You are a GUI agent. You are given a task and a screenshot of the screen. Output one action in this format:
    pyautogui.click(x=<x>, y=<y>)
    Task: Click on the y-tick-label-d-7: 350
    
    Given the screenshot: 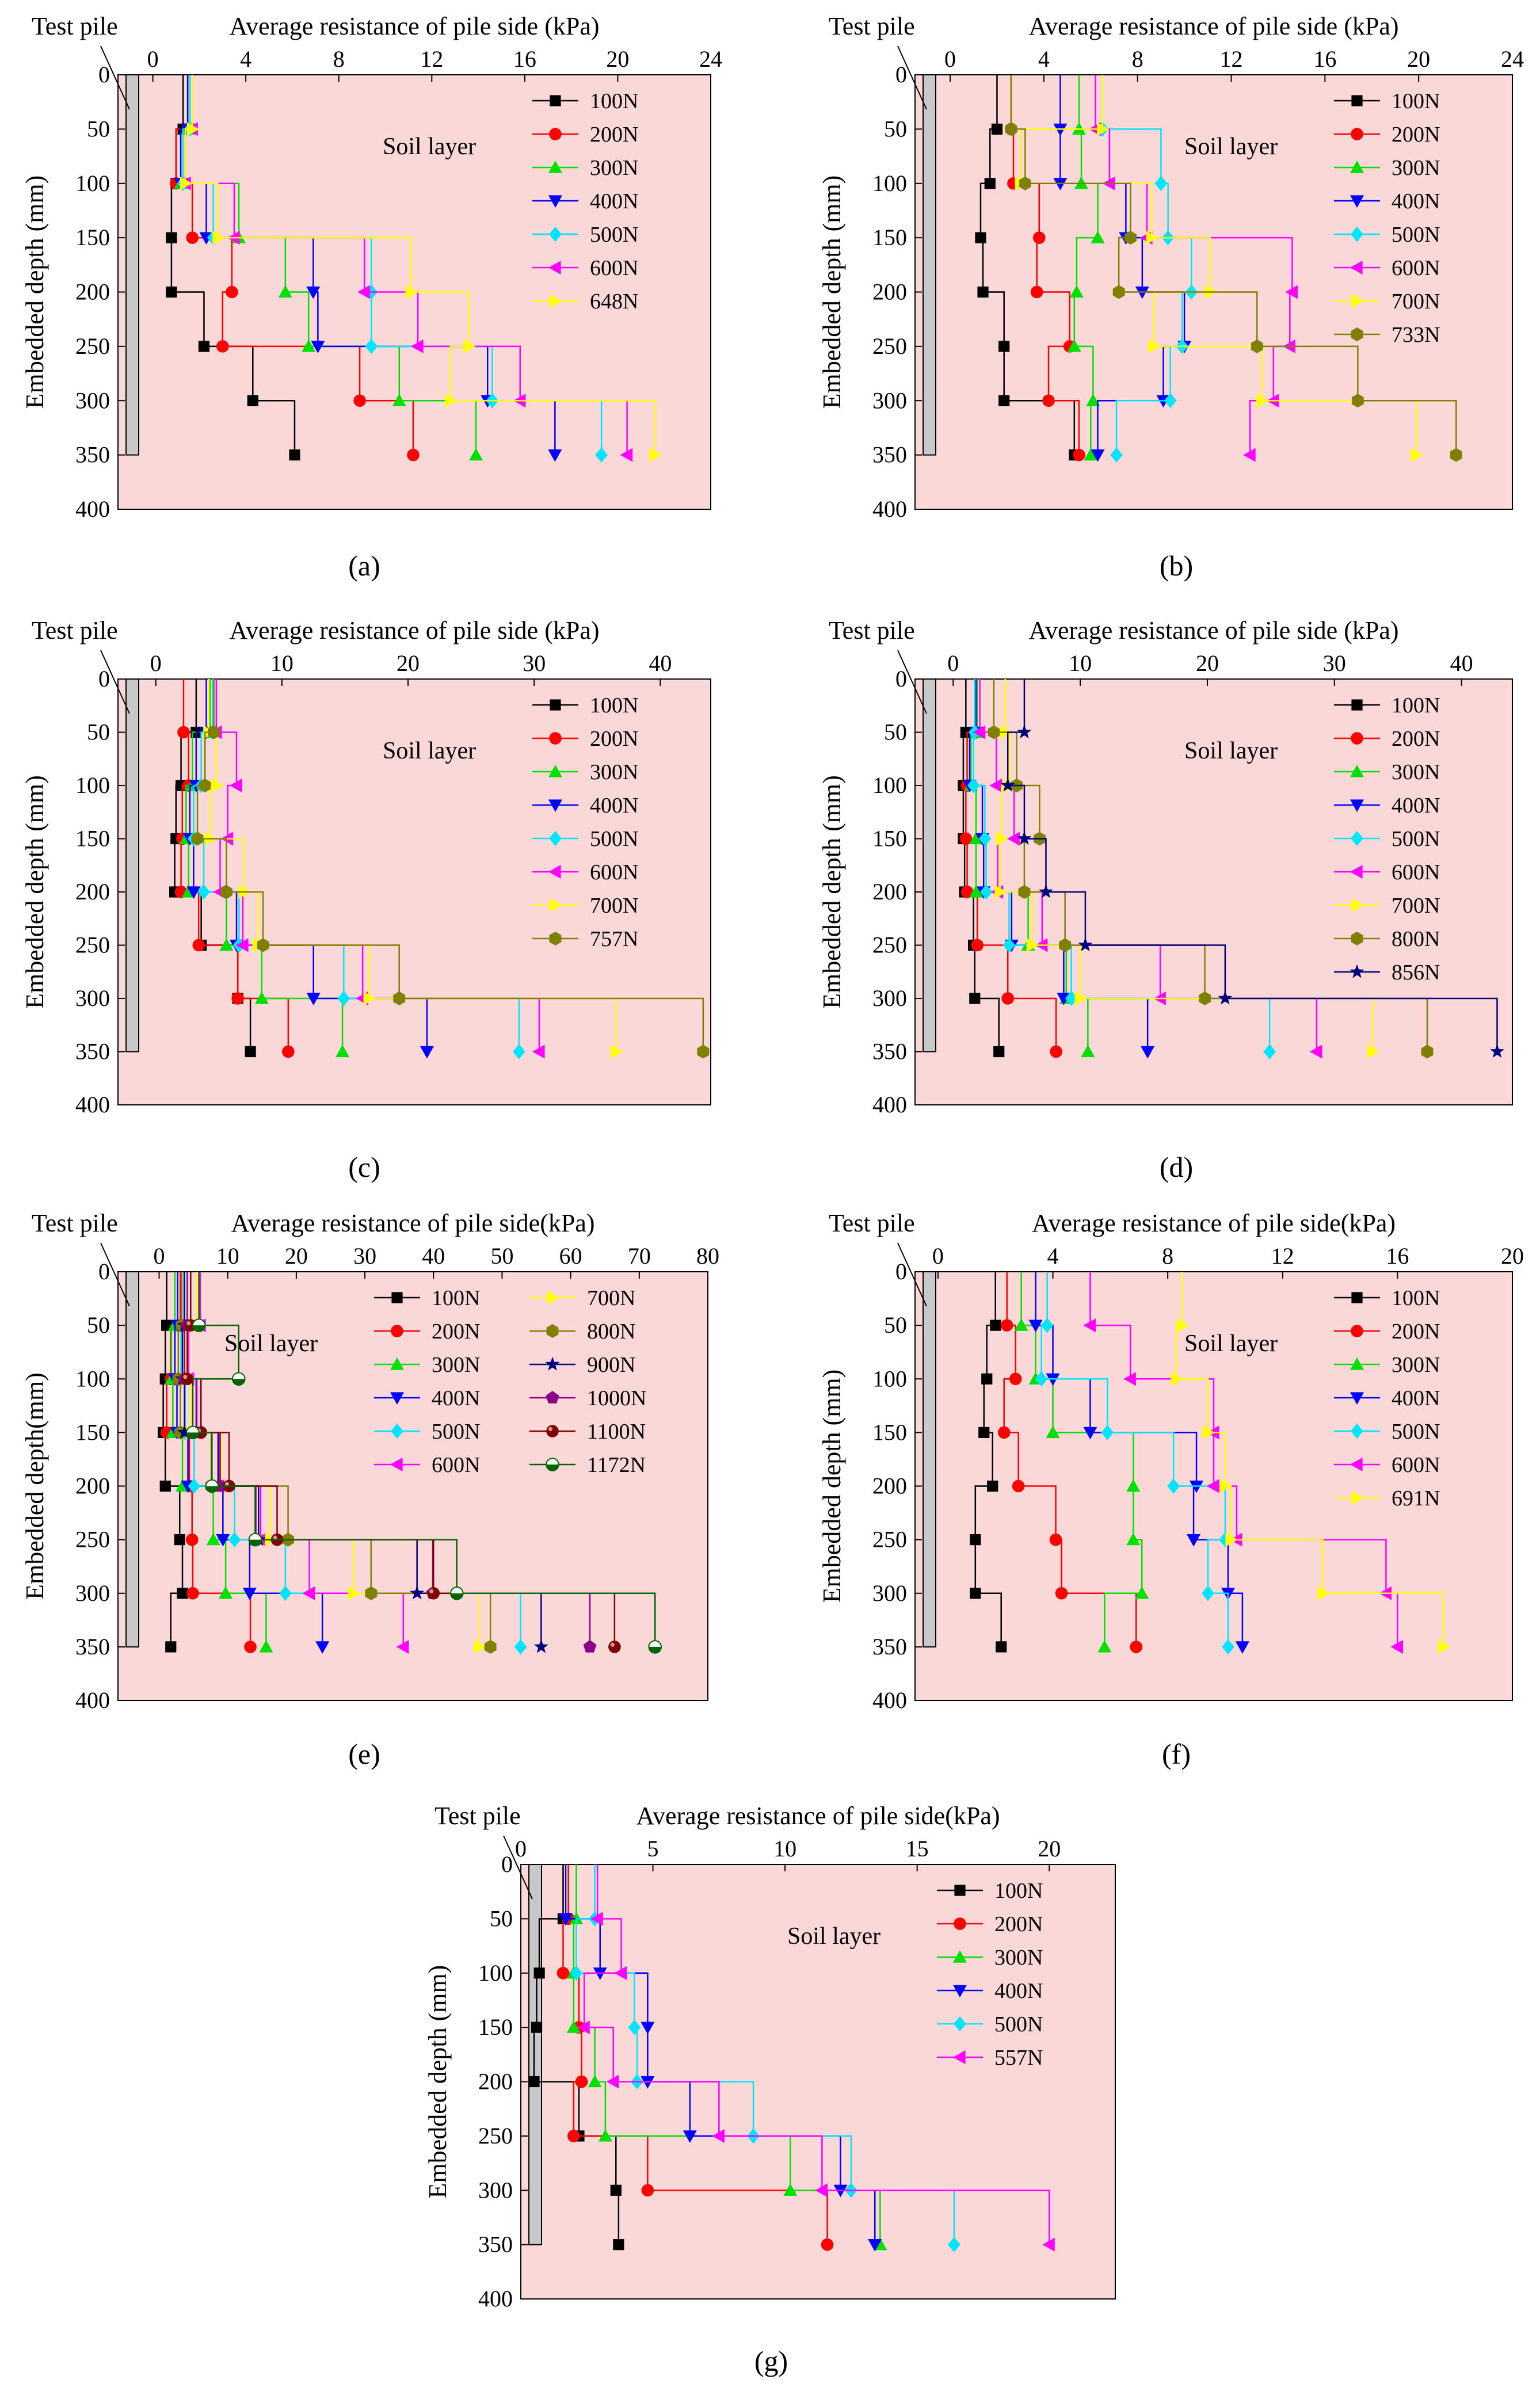 What is the action you would take?
    pyautogui.click(x=889, y=1052)
    